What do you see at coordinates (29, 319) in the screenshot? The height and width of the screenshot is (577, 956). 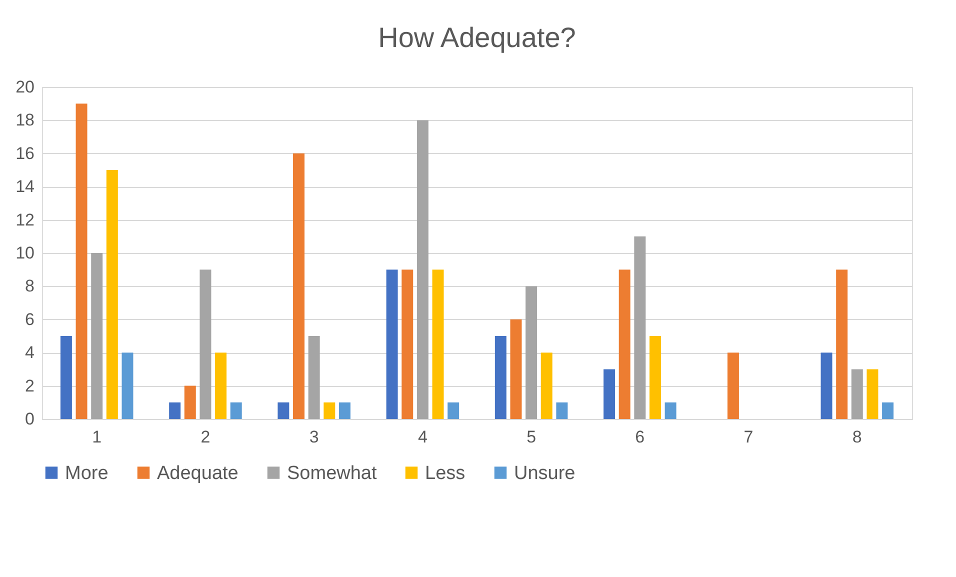 I see `y-tick-label: 6` at bounding box center [29, 319].